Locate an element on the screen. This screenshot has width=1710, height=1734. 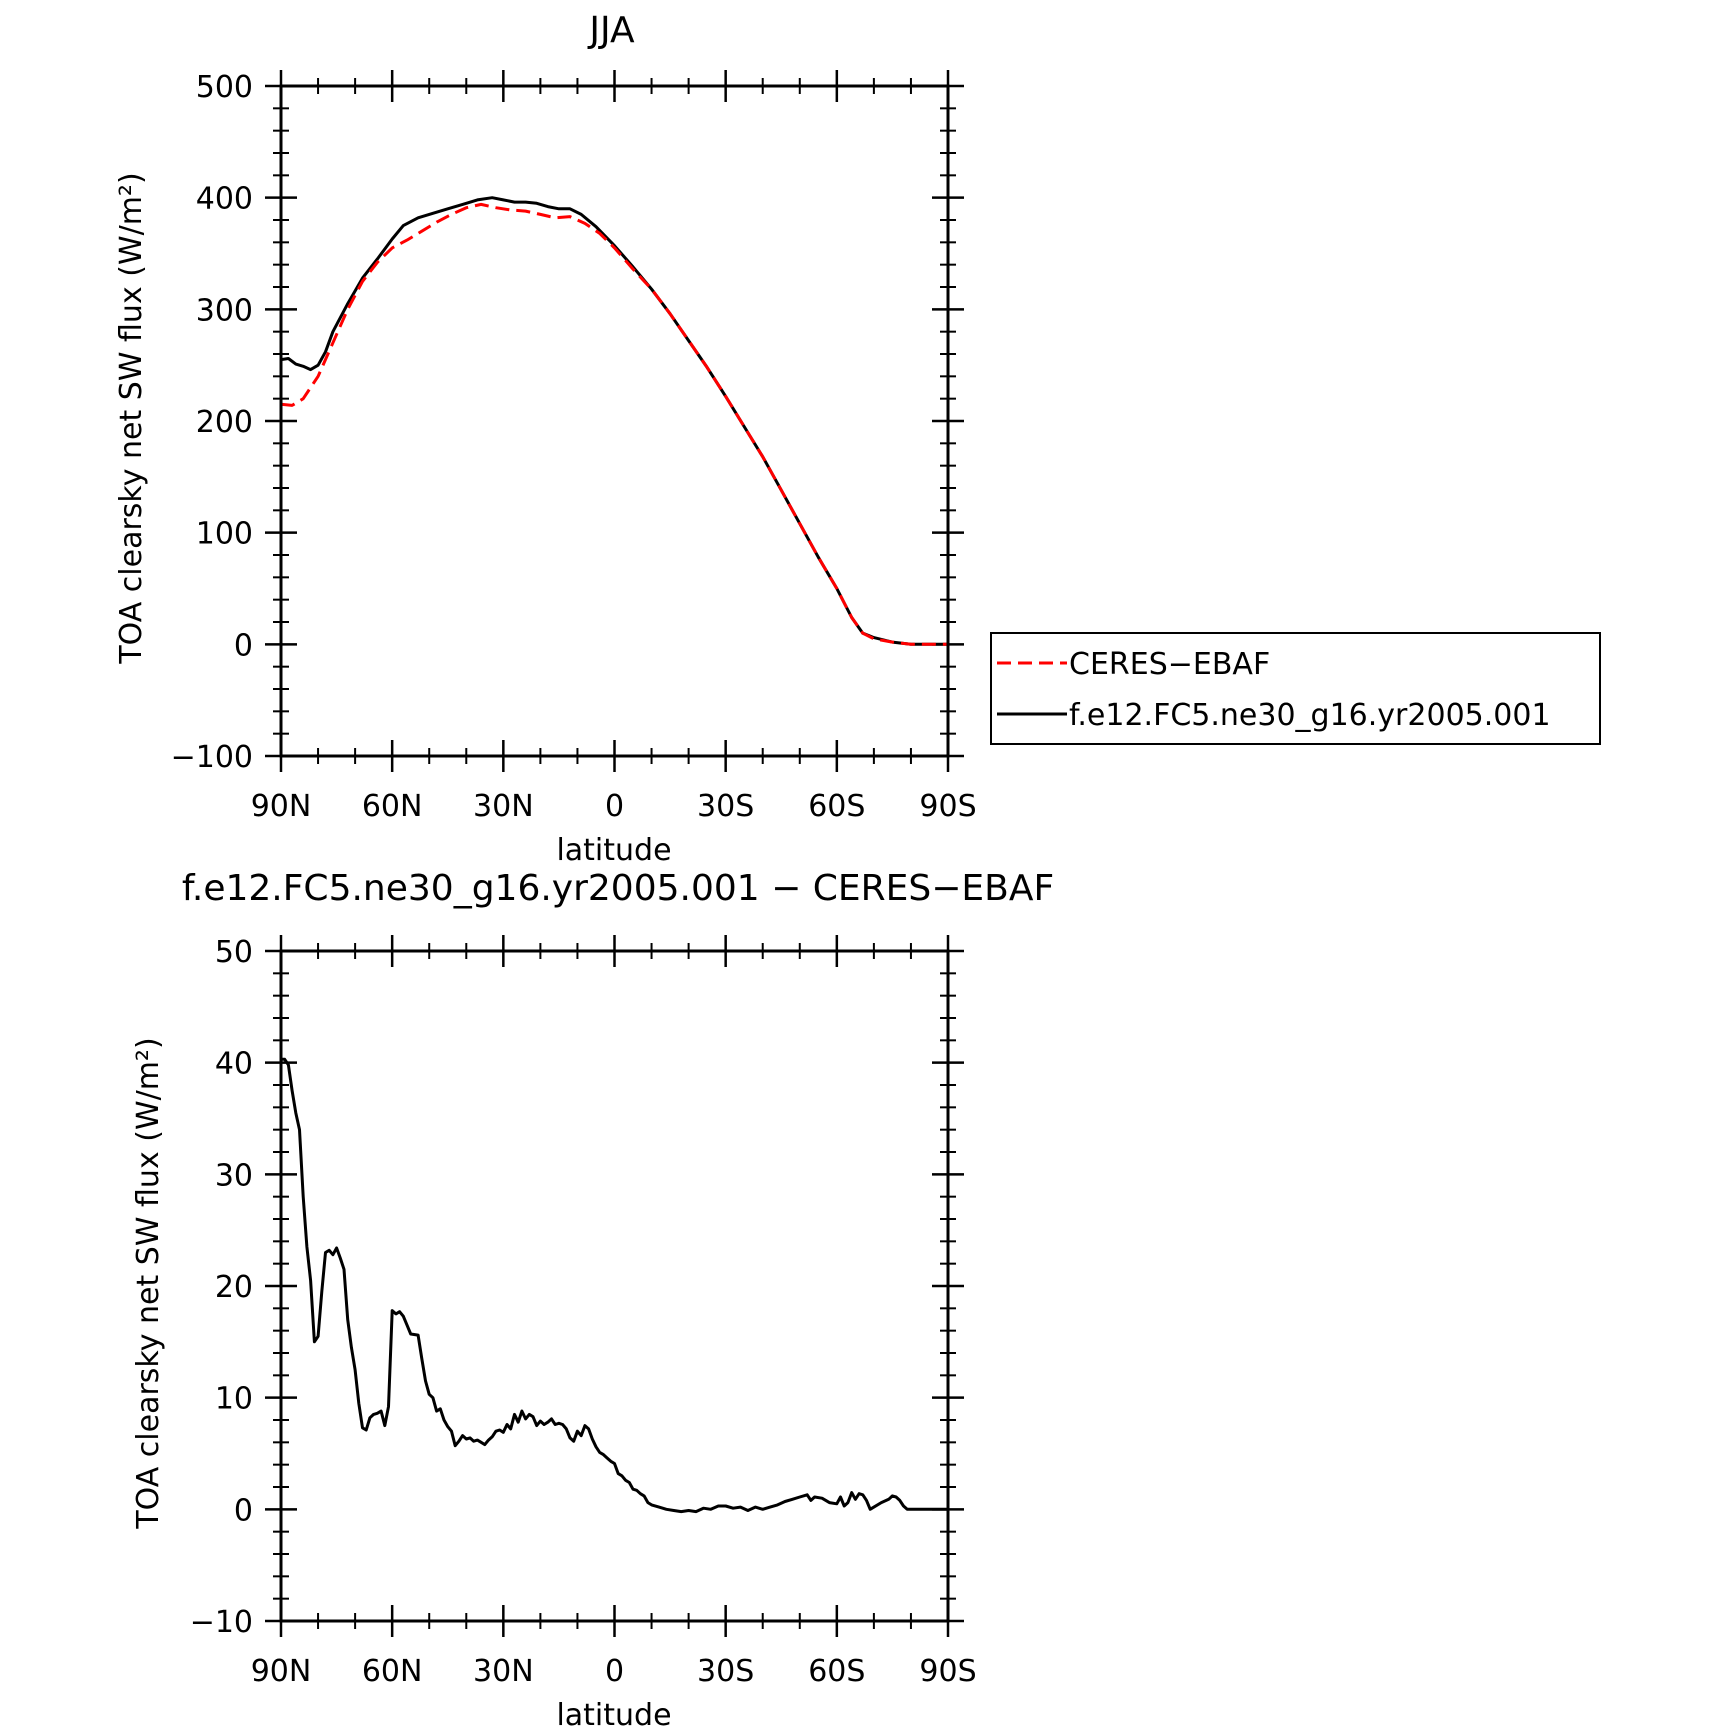
y-tick-label: 200 is located at coordinates (224, 422).